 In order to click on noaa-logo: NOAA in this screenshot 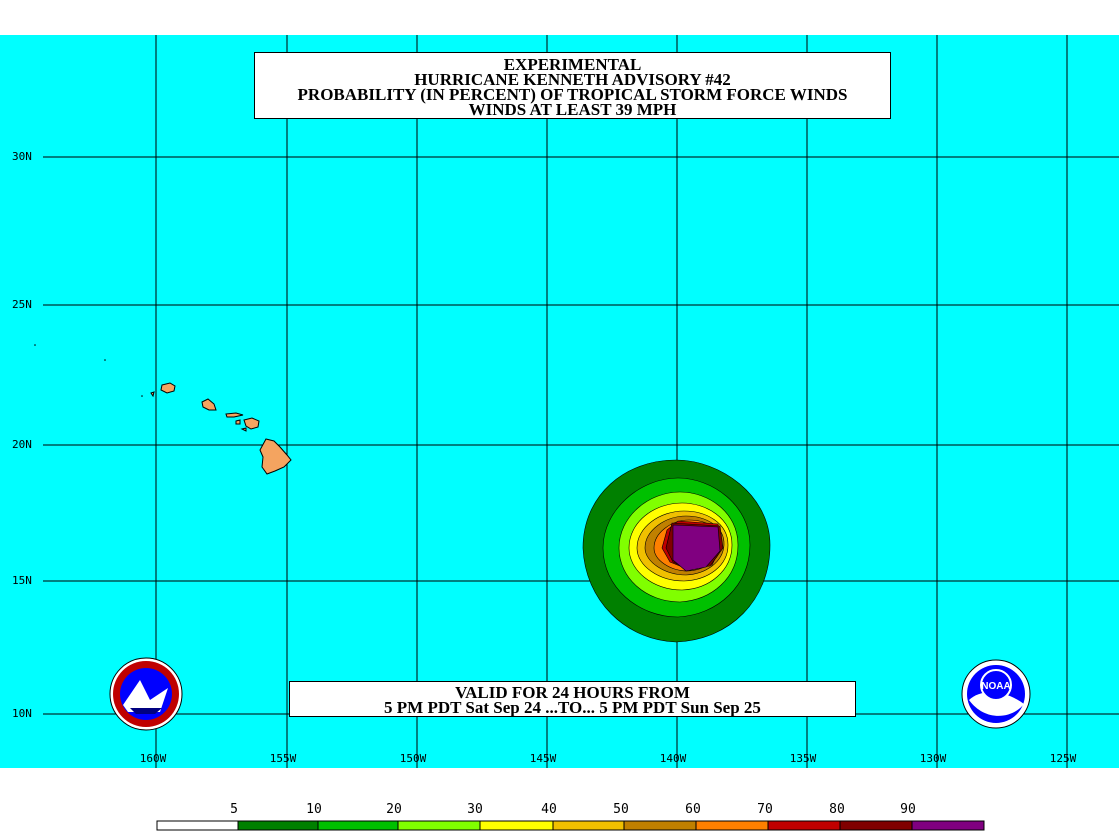, I will do `click(996, 694)`.